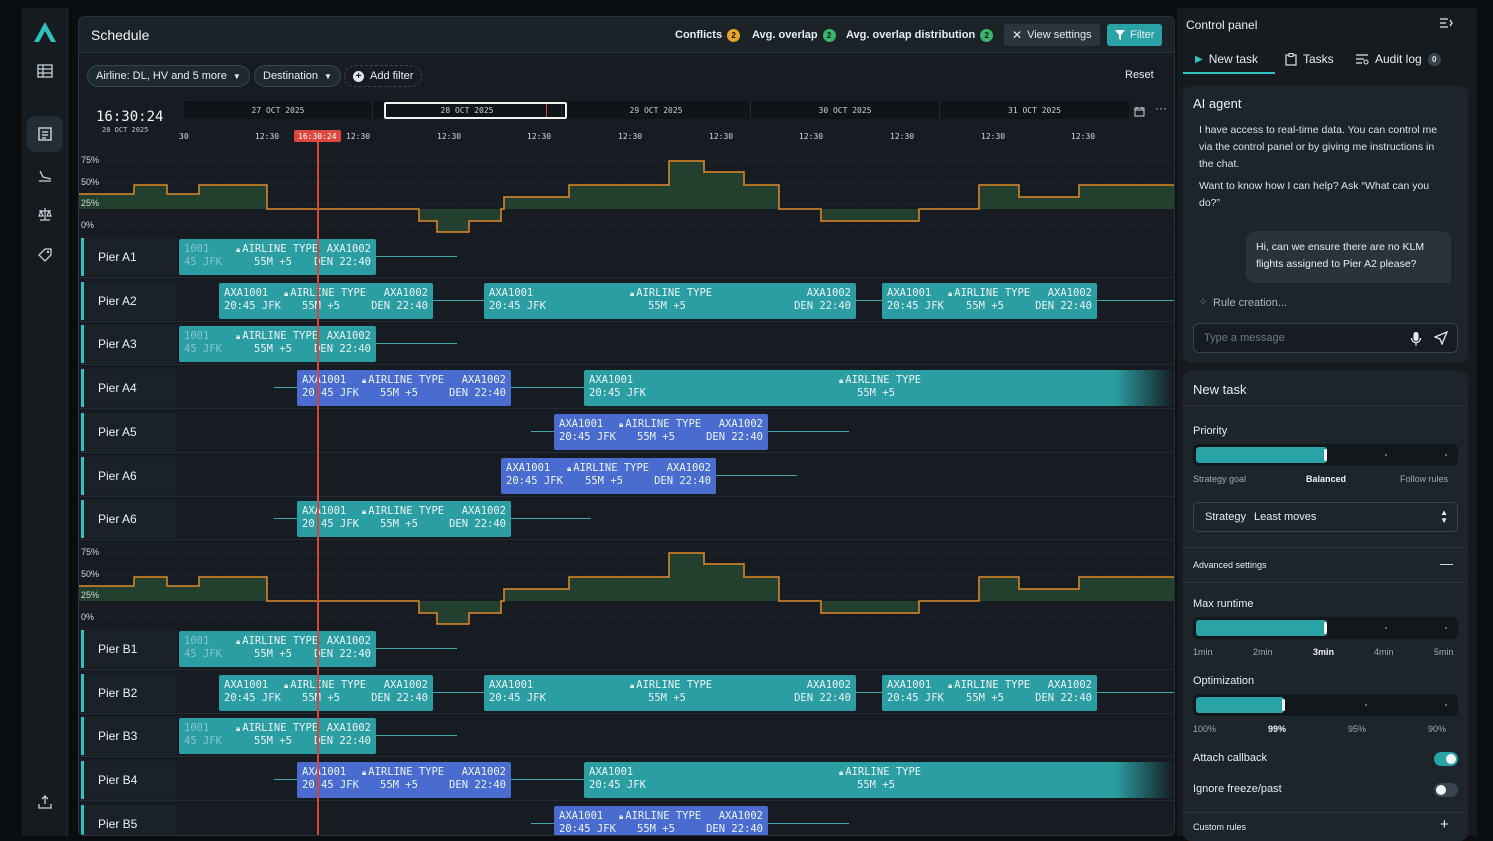  I want to click on reset-button: Reset, so click(1139, 75).